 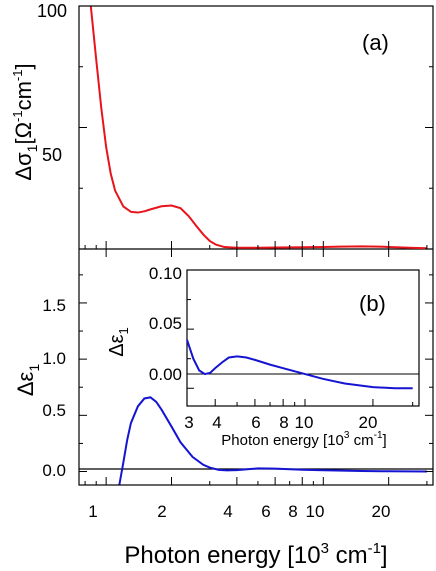 I want to click on inset-xtick-20: 20, so click(x=368, y=422).